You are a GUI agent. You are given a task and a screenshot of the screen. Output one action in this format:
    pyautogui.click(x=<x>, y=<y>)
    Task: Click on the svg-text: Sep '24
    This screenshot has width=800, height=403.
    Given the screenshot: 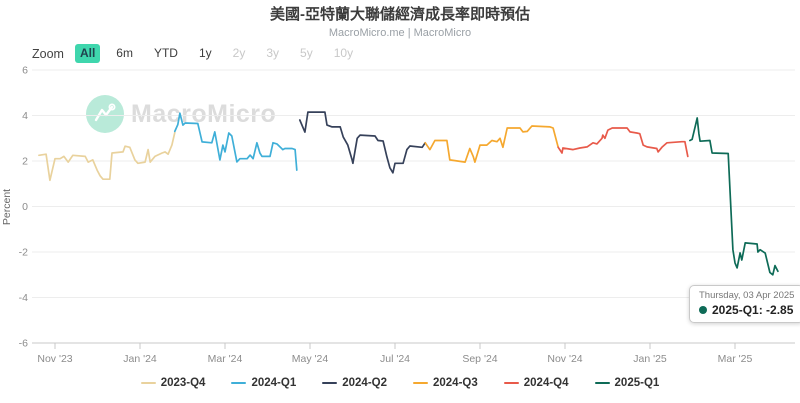 What is the action you would take?
    pyautogui.click(x=479, y=359)
    